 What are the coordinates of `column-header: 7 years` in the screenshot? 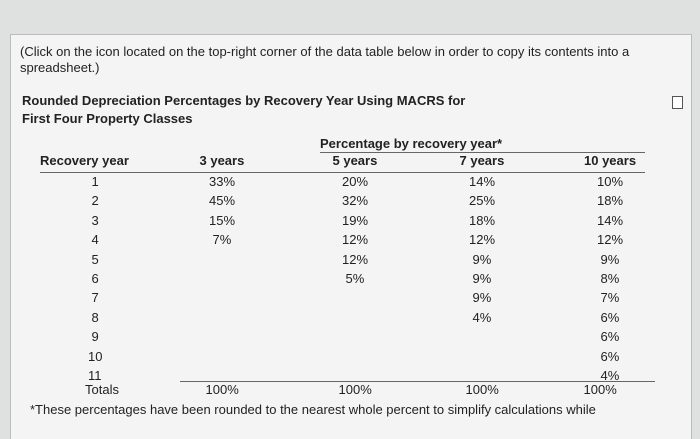 It's located at (482, 160).